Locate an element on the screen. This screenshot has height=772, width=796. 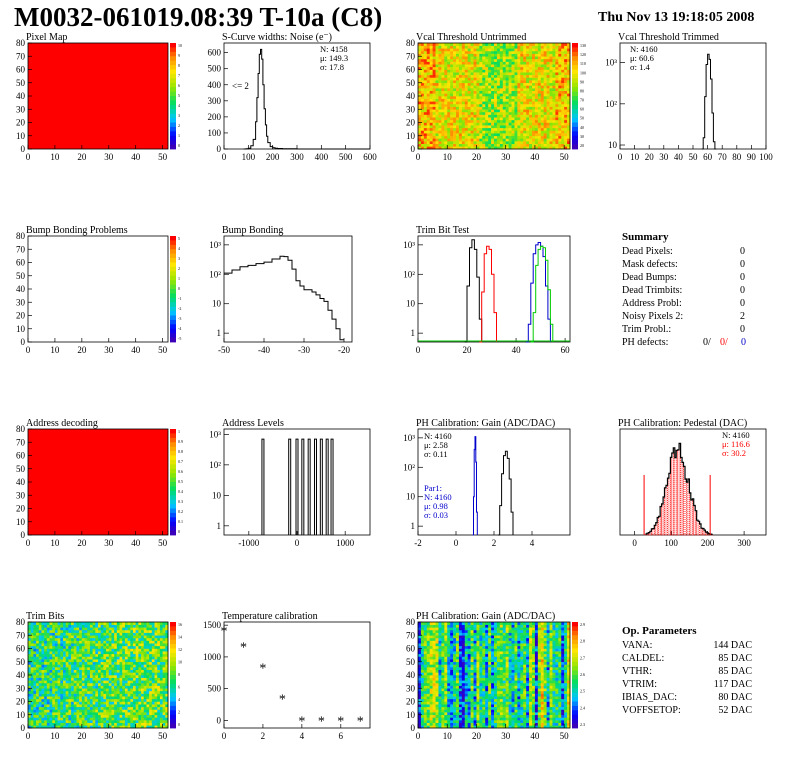
colorbar-label: 4 is located at coordinates (179, 699).